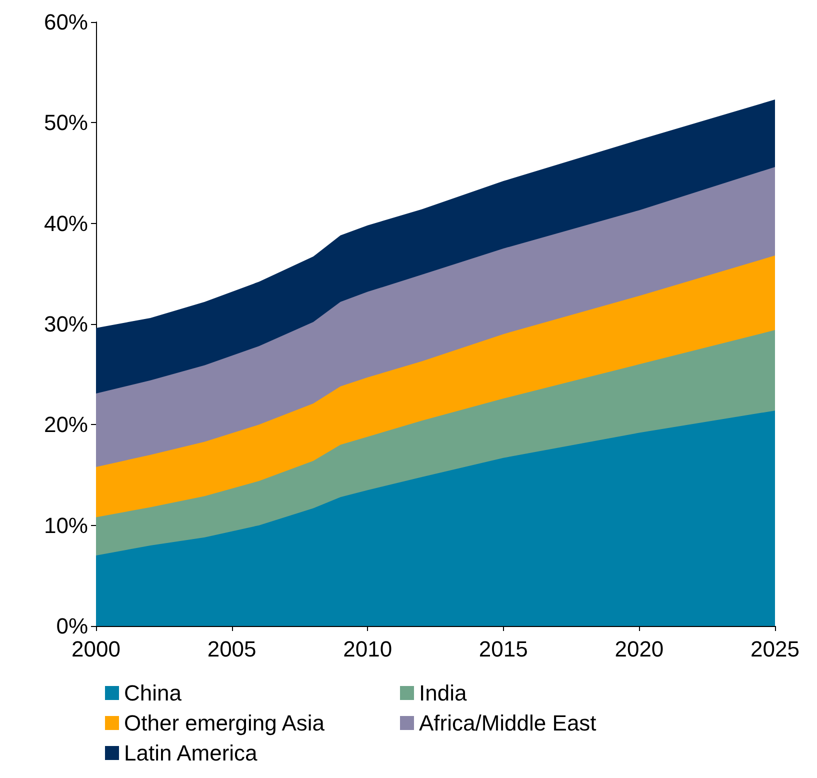 The width and height of the screenshot is (817, 778). I want to click on y-tick-label: 0%, so click(72, 626).